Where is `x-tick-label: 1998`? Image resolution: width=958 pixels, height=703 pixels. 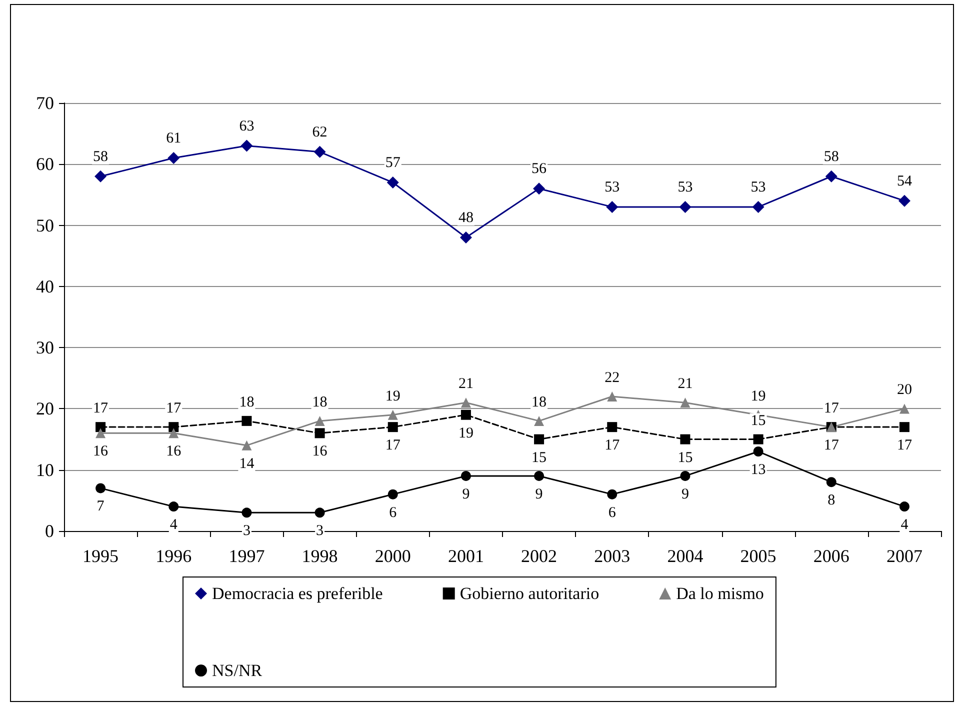
x-tick-label: 1998 is located at coordinates (320, 556).